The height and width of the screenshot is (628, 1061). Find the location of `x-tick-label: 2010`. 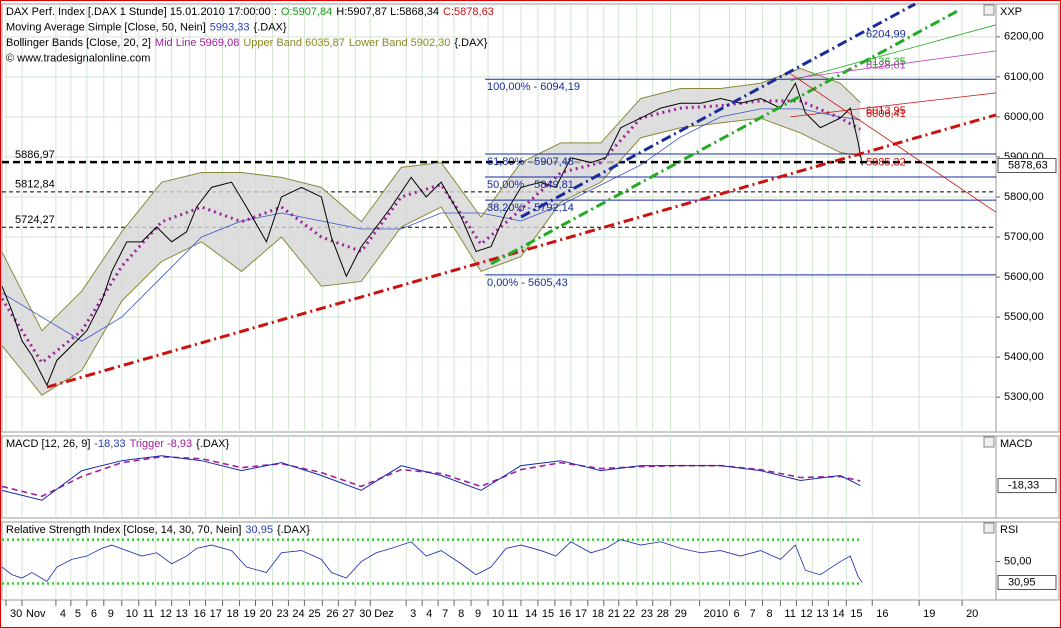

x-tick-label: 2010 is located at coordinates (716, 614).